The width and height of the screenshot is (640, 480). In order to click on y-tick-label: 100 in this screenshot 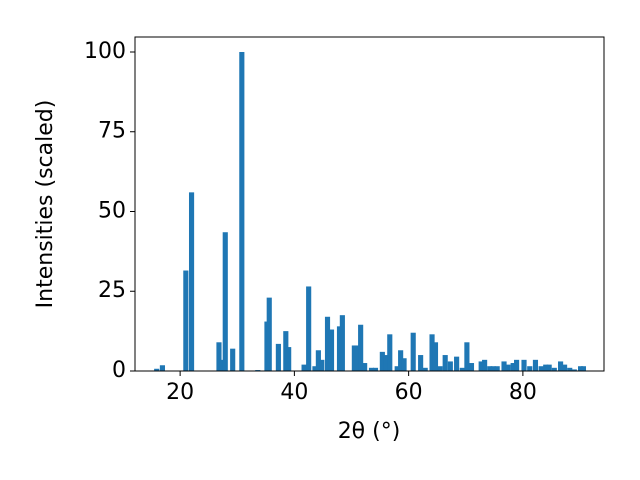, I will do `click(105, 51)`.